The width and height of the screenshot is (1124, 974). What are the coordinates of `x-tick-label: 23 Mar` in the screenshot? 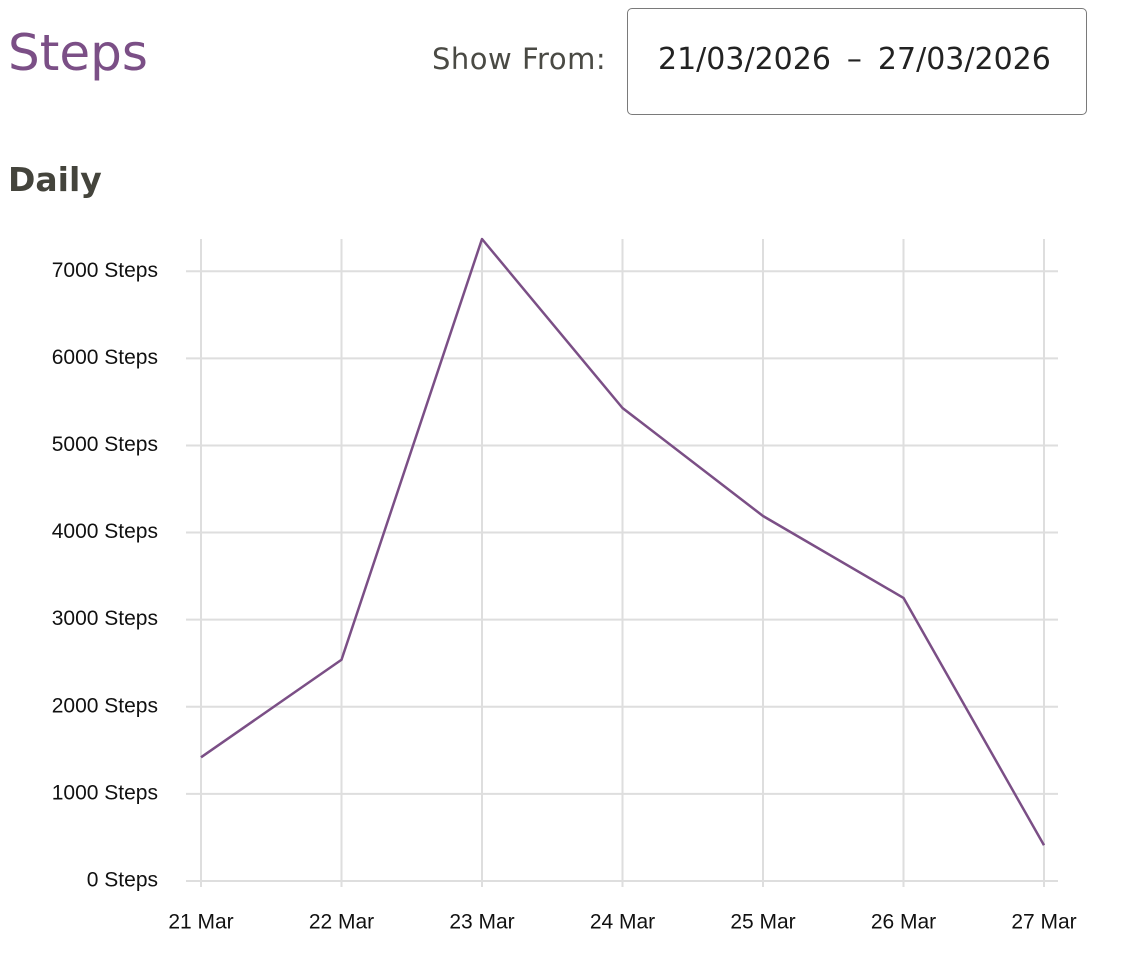 It's located at (481, 922).